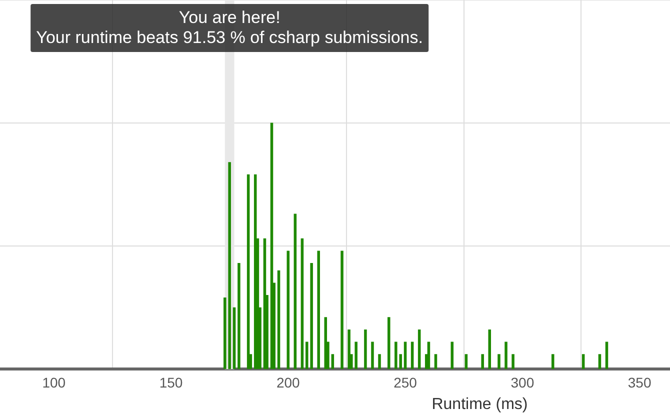  What do you see at coordinates (480, 405) in the screenshot?
I see `x-axis-title: Runtime (ms)` at bounding box center [480, 405].